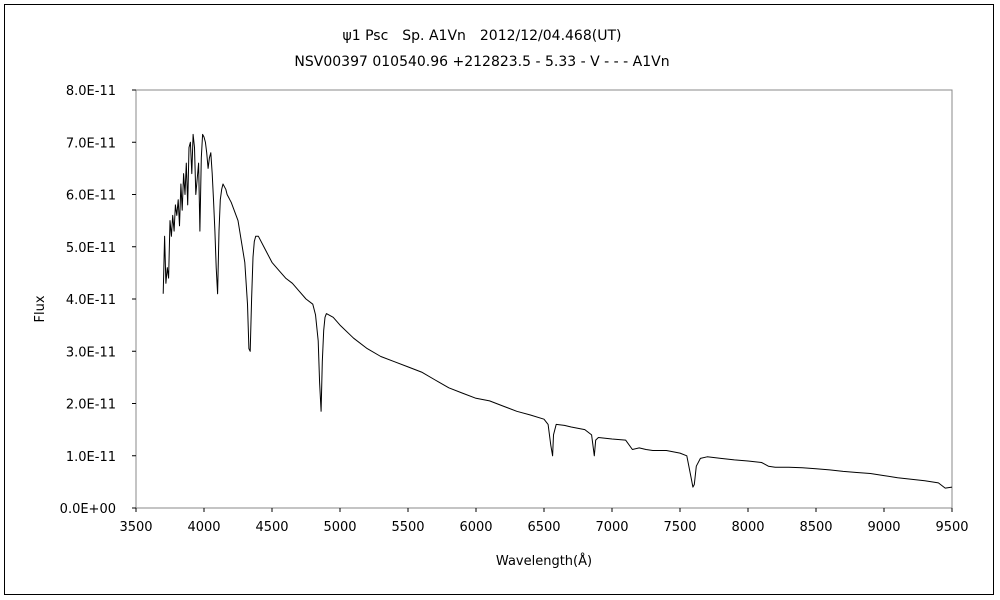 This screenshot has height=600, width=1000. Describe the element at coordinates (475, 527) in the screenshot. I see `x-tick-label: 6000` at that location.